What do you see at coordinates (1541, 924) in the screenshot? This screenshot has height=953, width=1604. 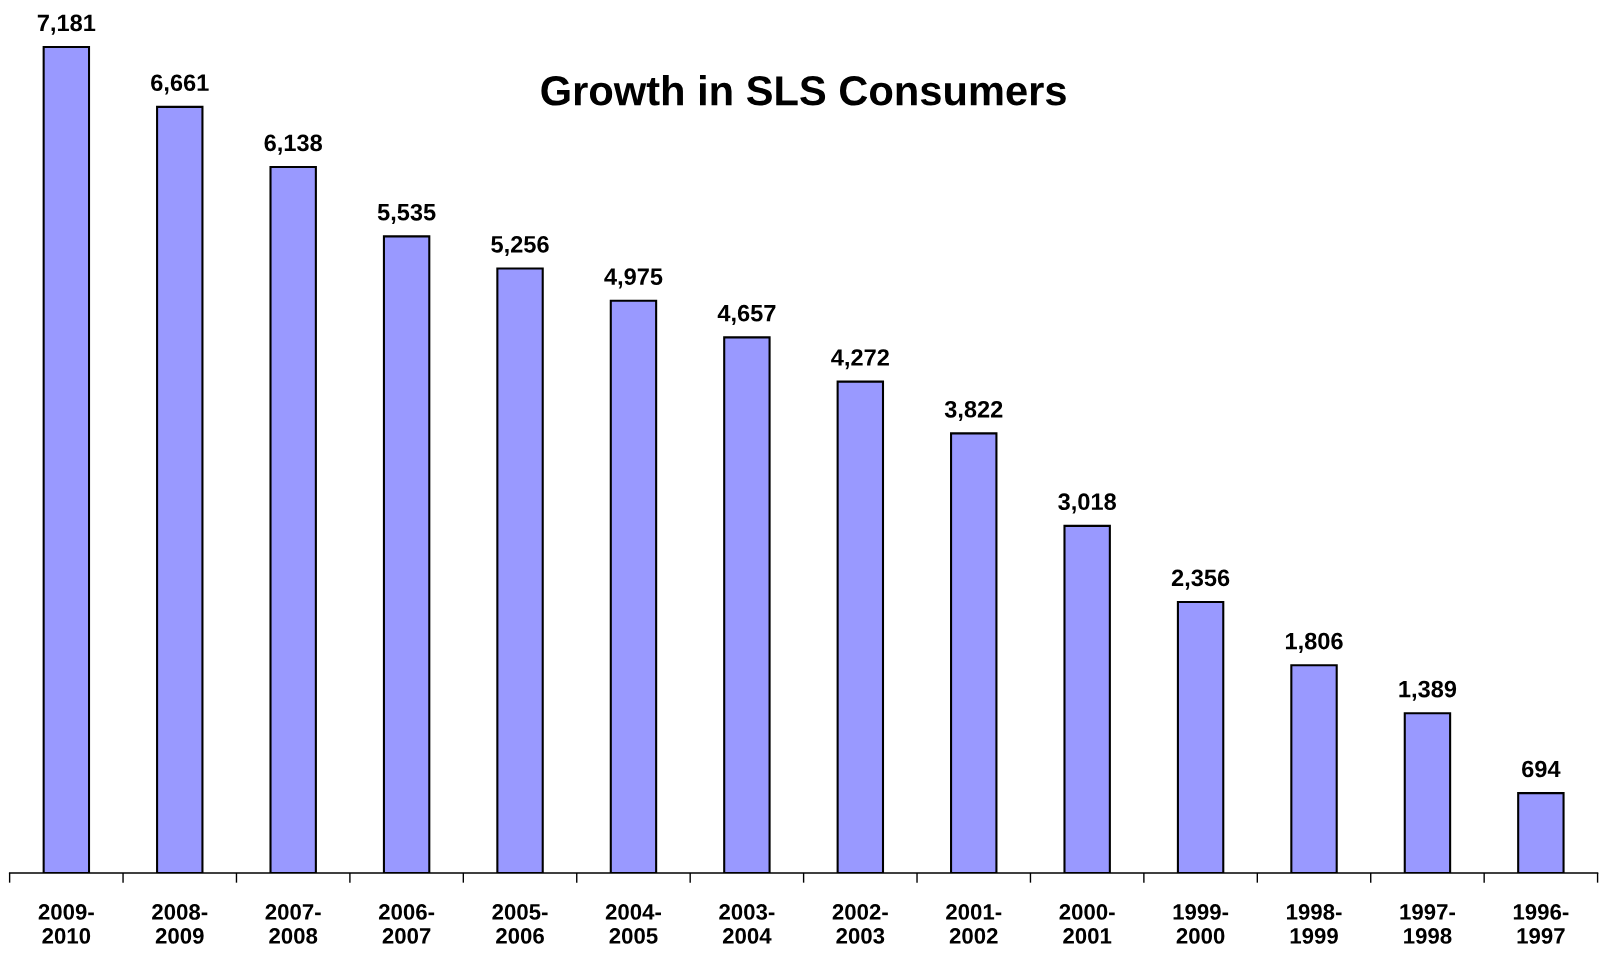 I see `x-tick-label: 1996- 1997` at bounding box center [1541, 924].